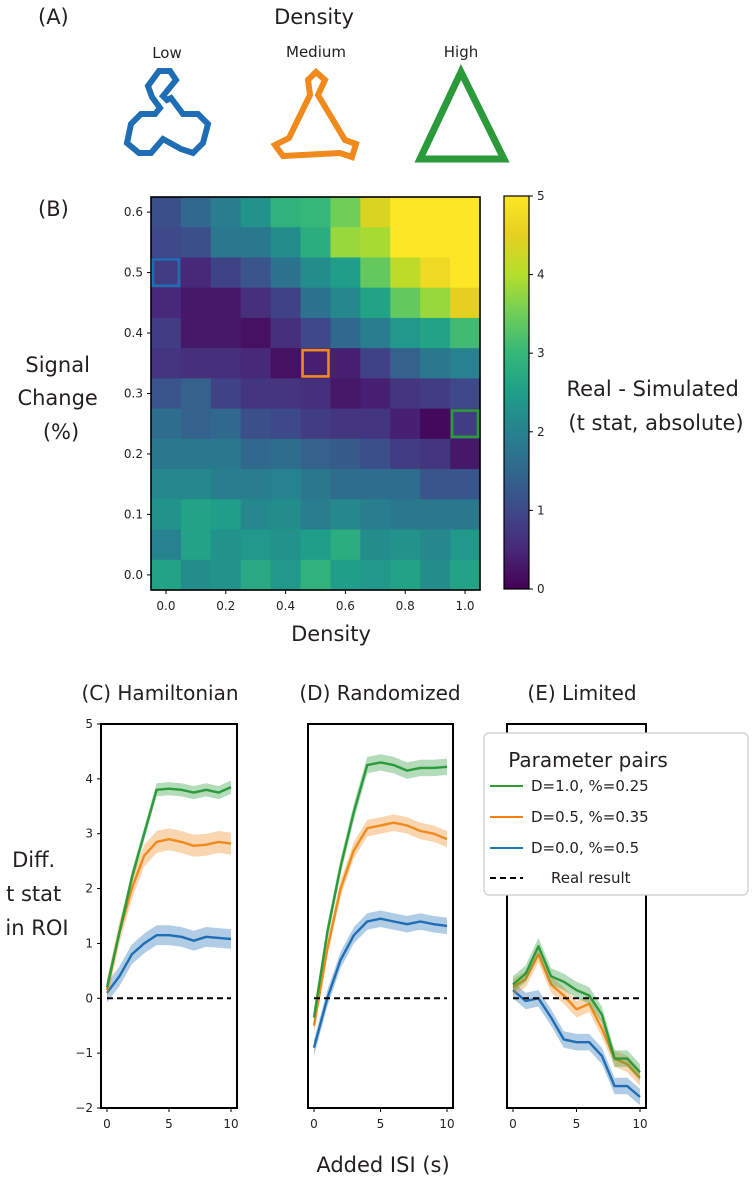 This screenshot has width=753, height=1184. I want to click on hamiltonian-y-tick-label: 5, so click(89, 724).